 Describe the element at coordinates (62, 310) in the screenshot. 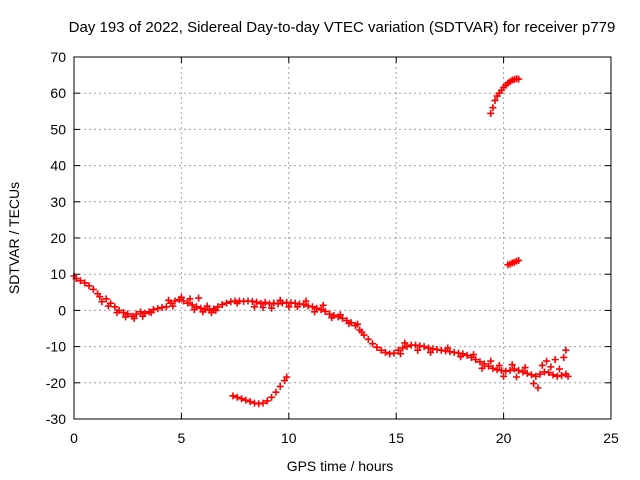

I see `y-tick-label: 0` at that location.